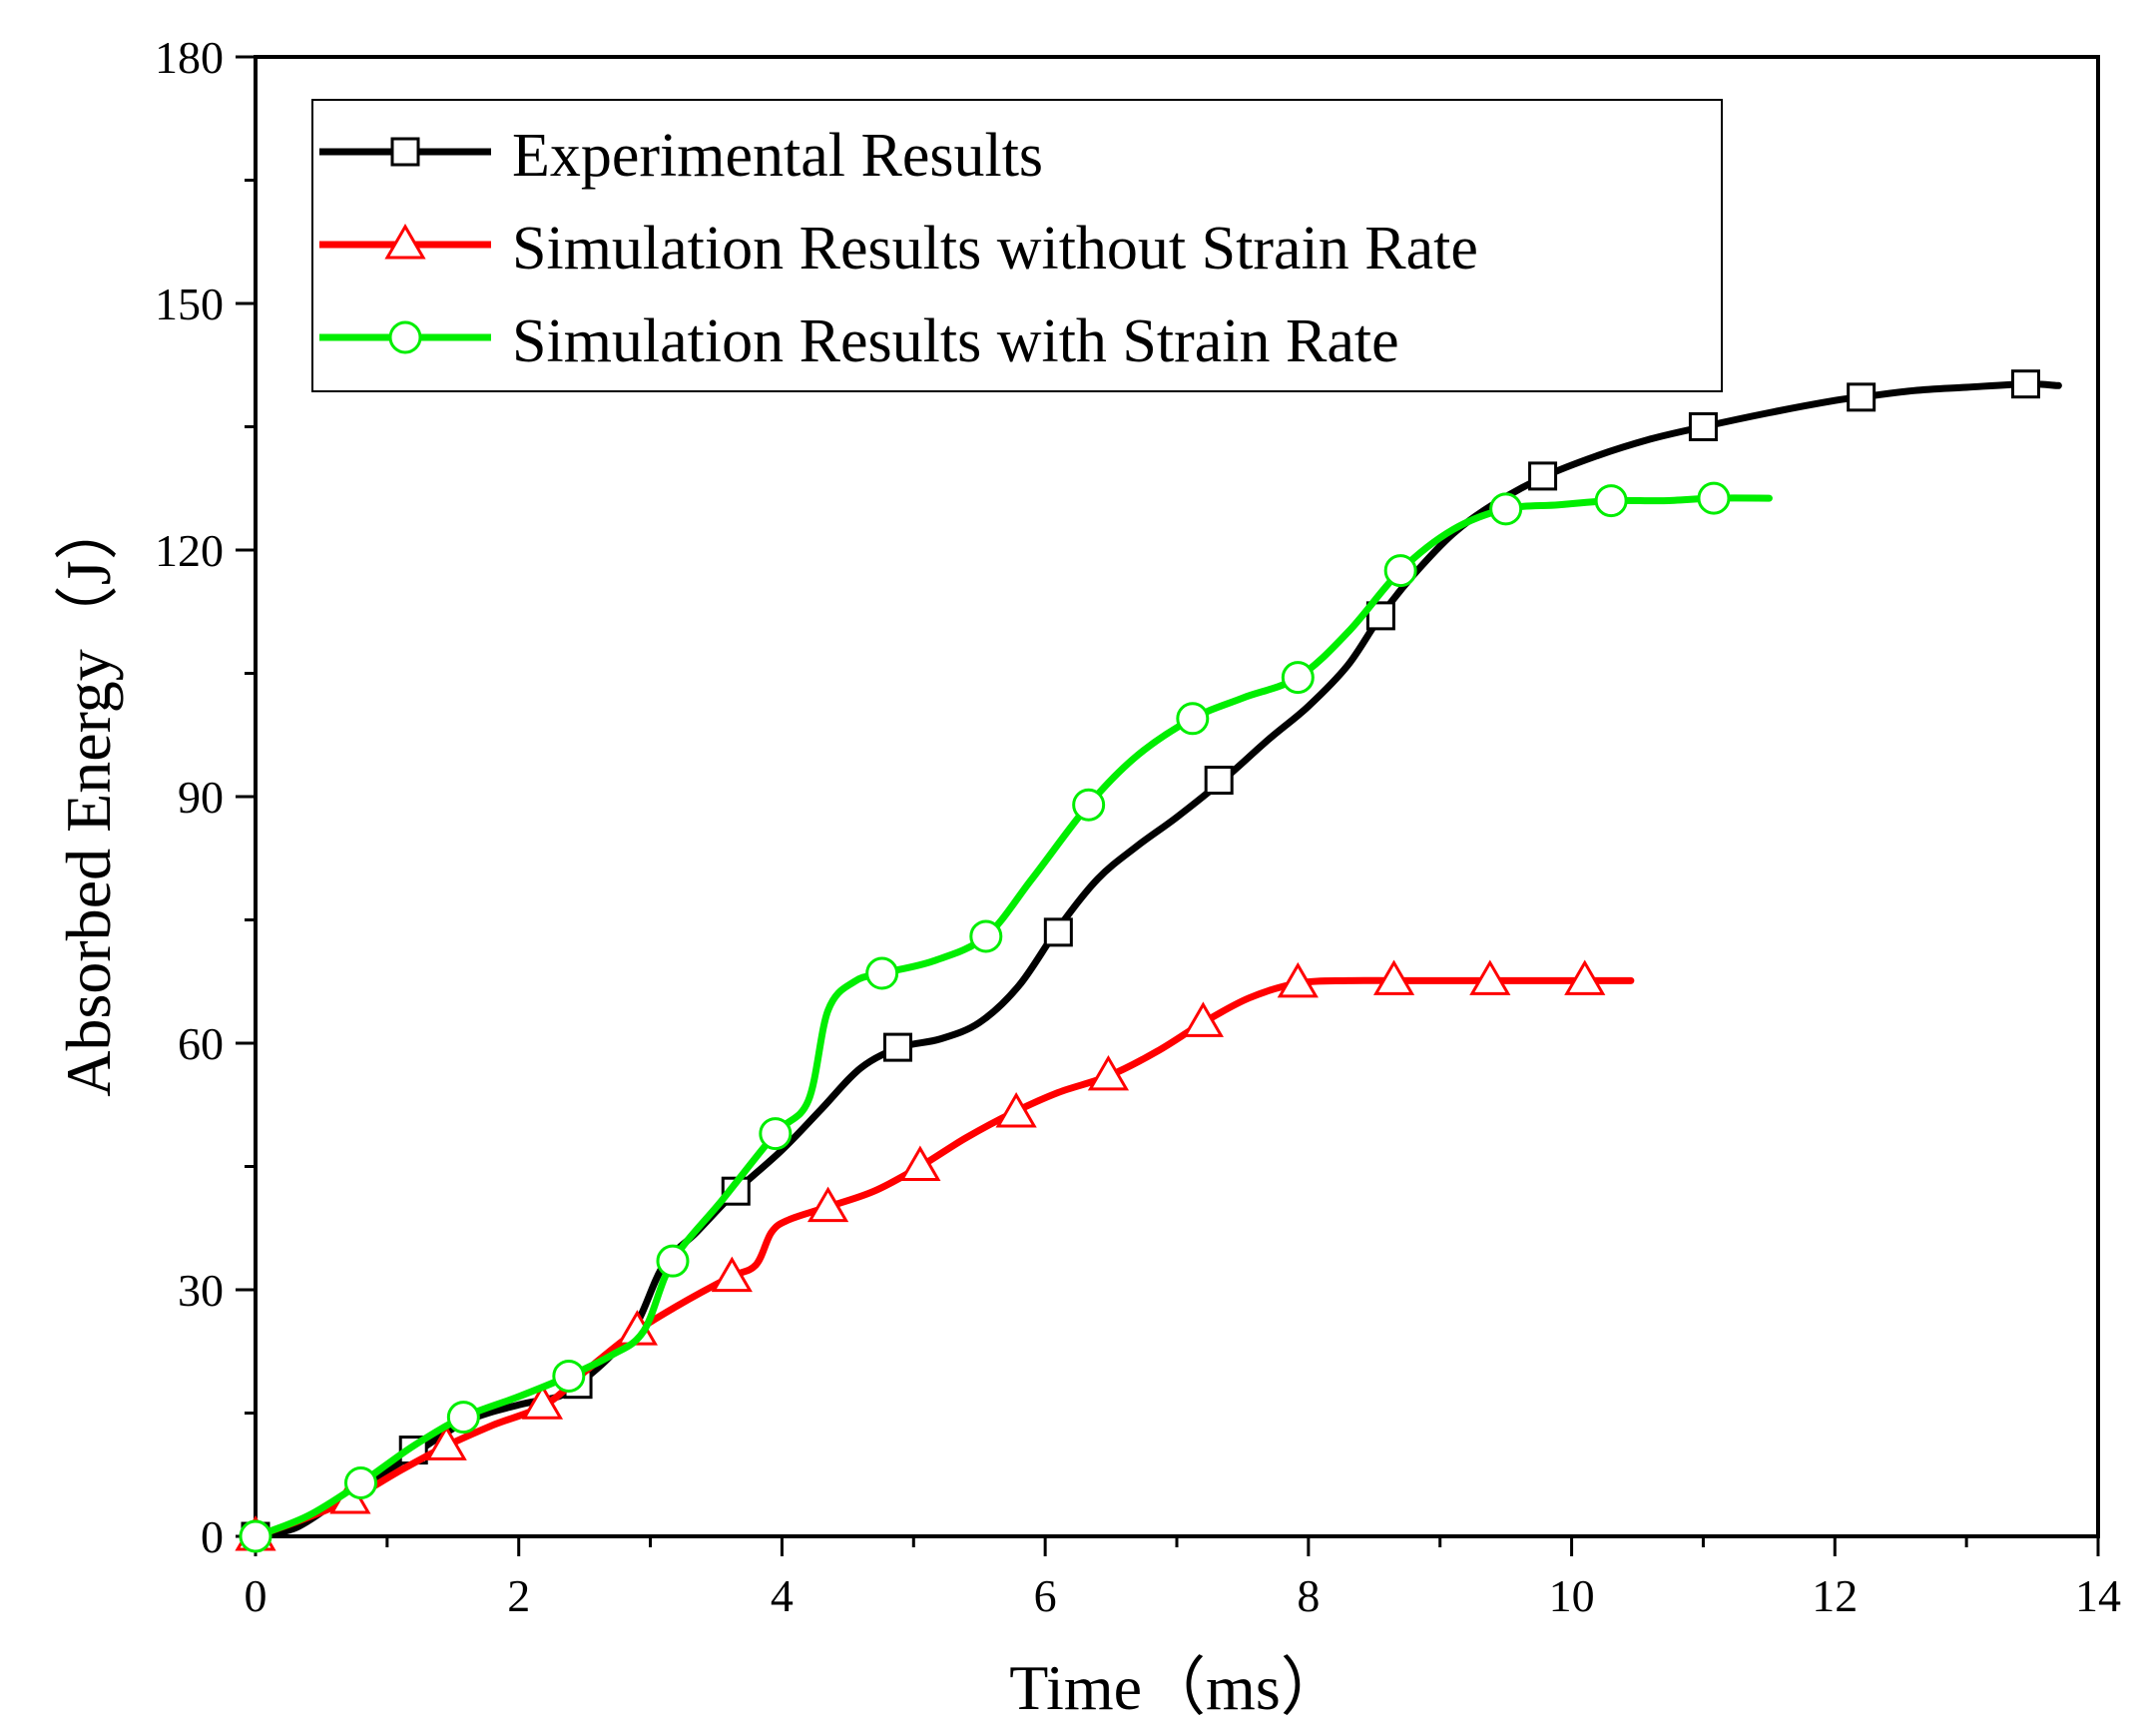 This screenshot has width=2146, height=1736. I want to click on legend-items, so click(405, 245).